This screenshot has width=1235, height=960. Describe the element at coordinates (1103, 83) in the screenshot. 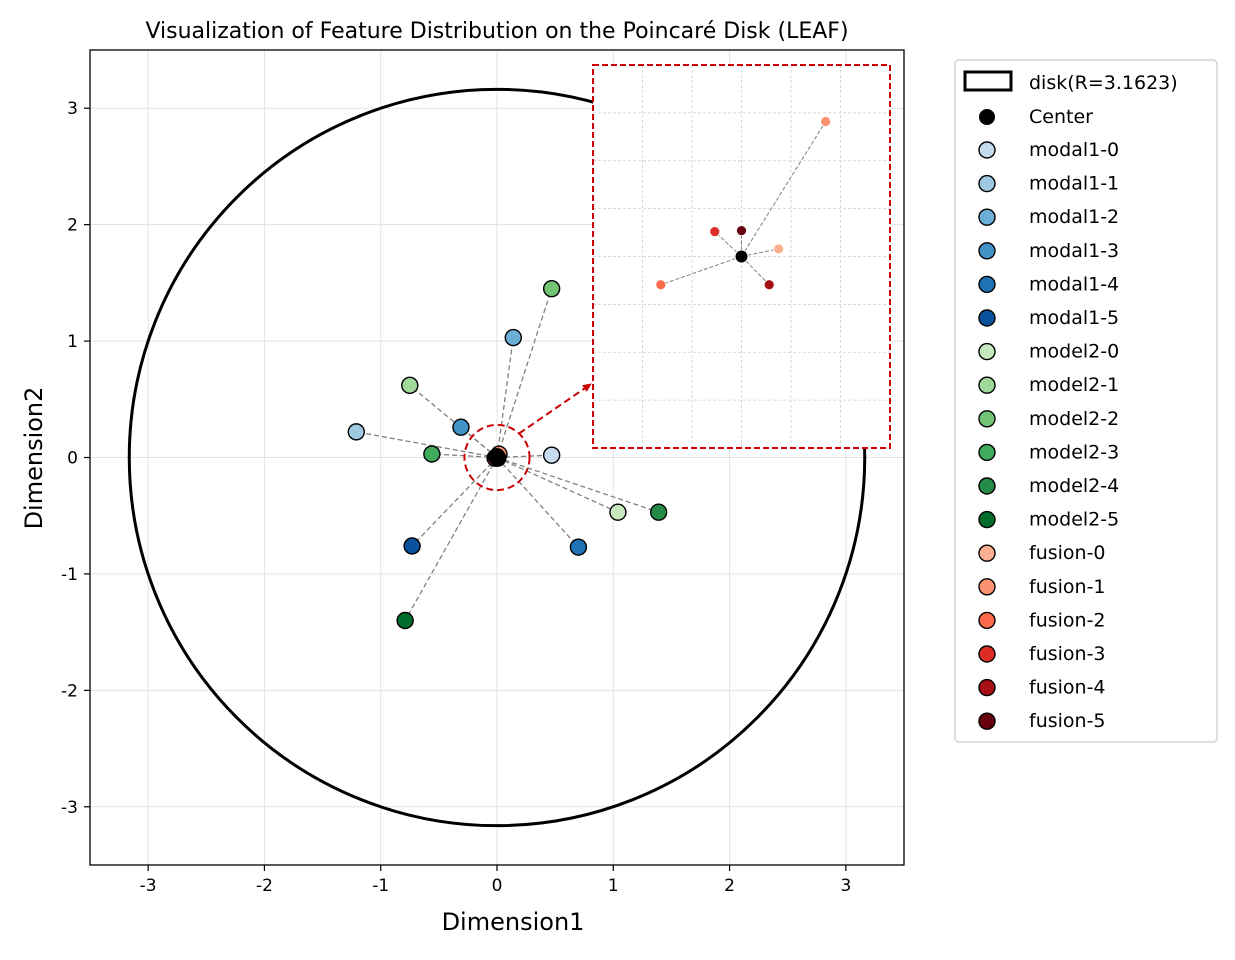

I see `legend-disk-label: disk(R=3.1623)` at that location.